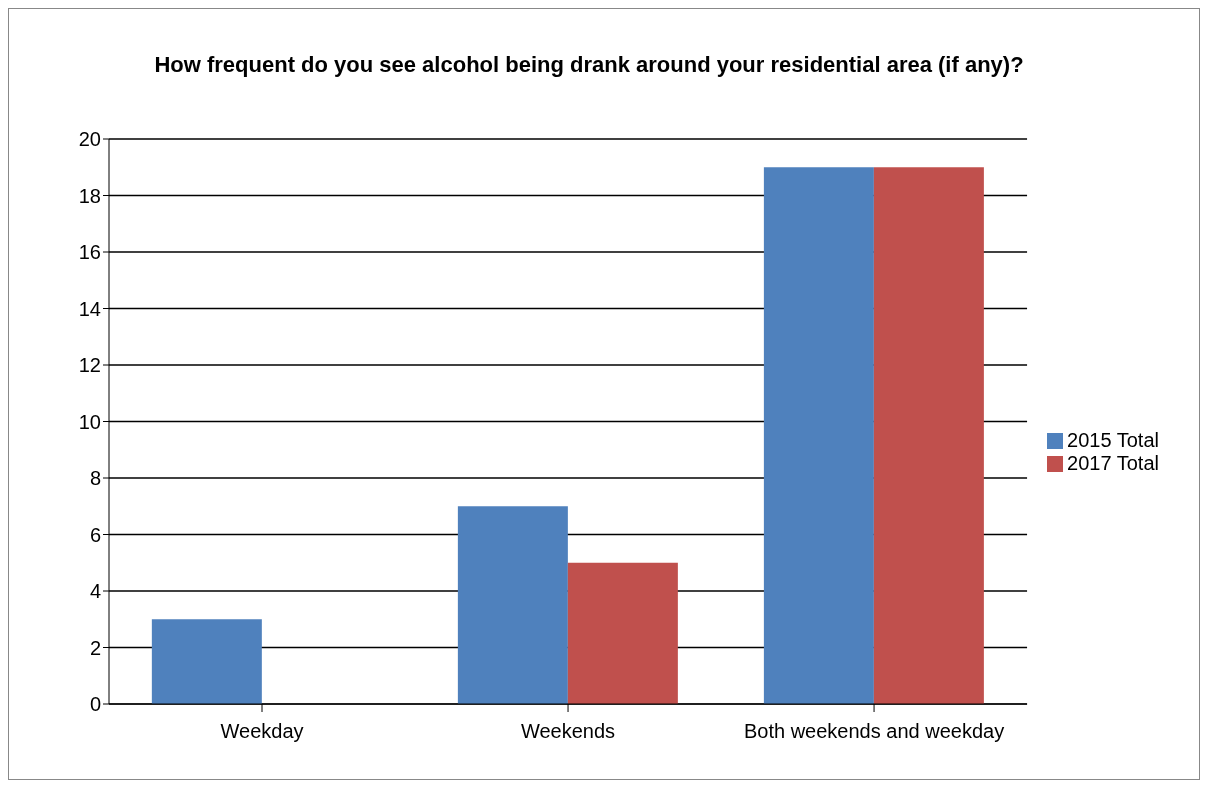 This screenshot has width=1210, height=793. What do you see at coordinates (95, 647) in the screenshot?
I see `y-tick-label: 2` at bounding box center [95, 647].